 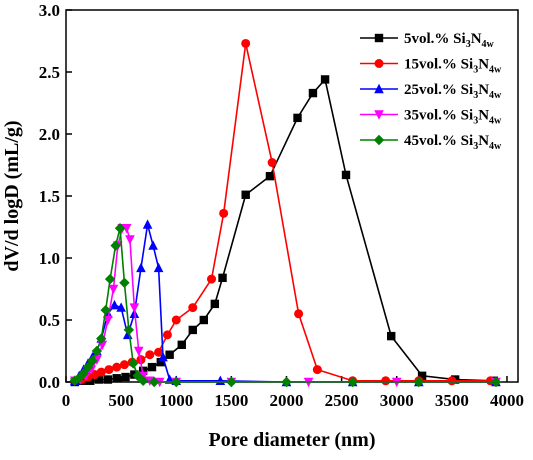 What do you see at coordinates (449, 40) in the screenshot?
I see `legend-label: 5vol.% Si3N4w` at bounding box center [449, 40].